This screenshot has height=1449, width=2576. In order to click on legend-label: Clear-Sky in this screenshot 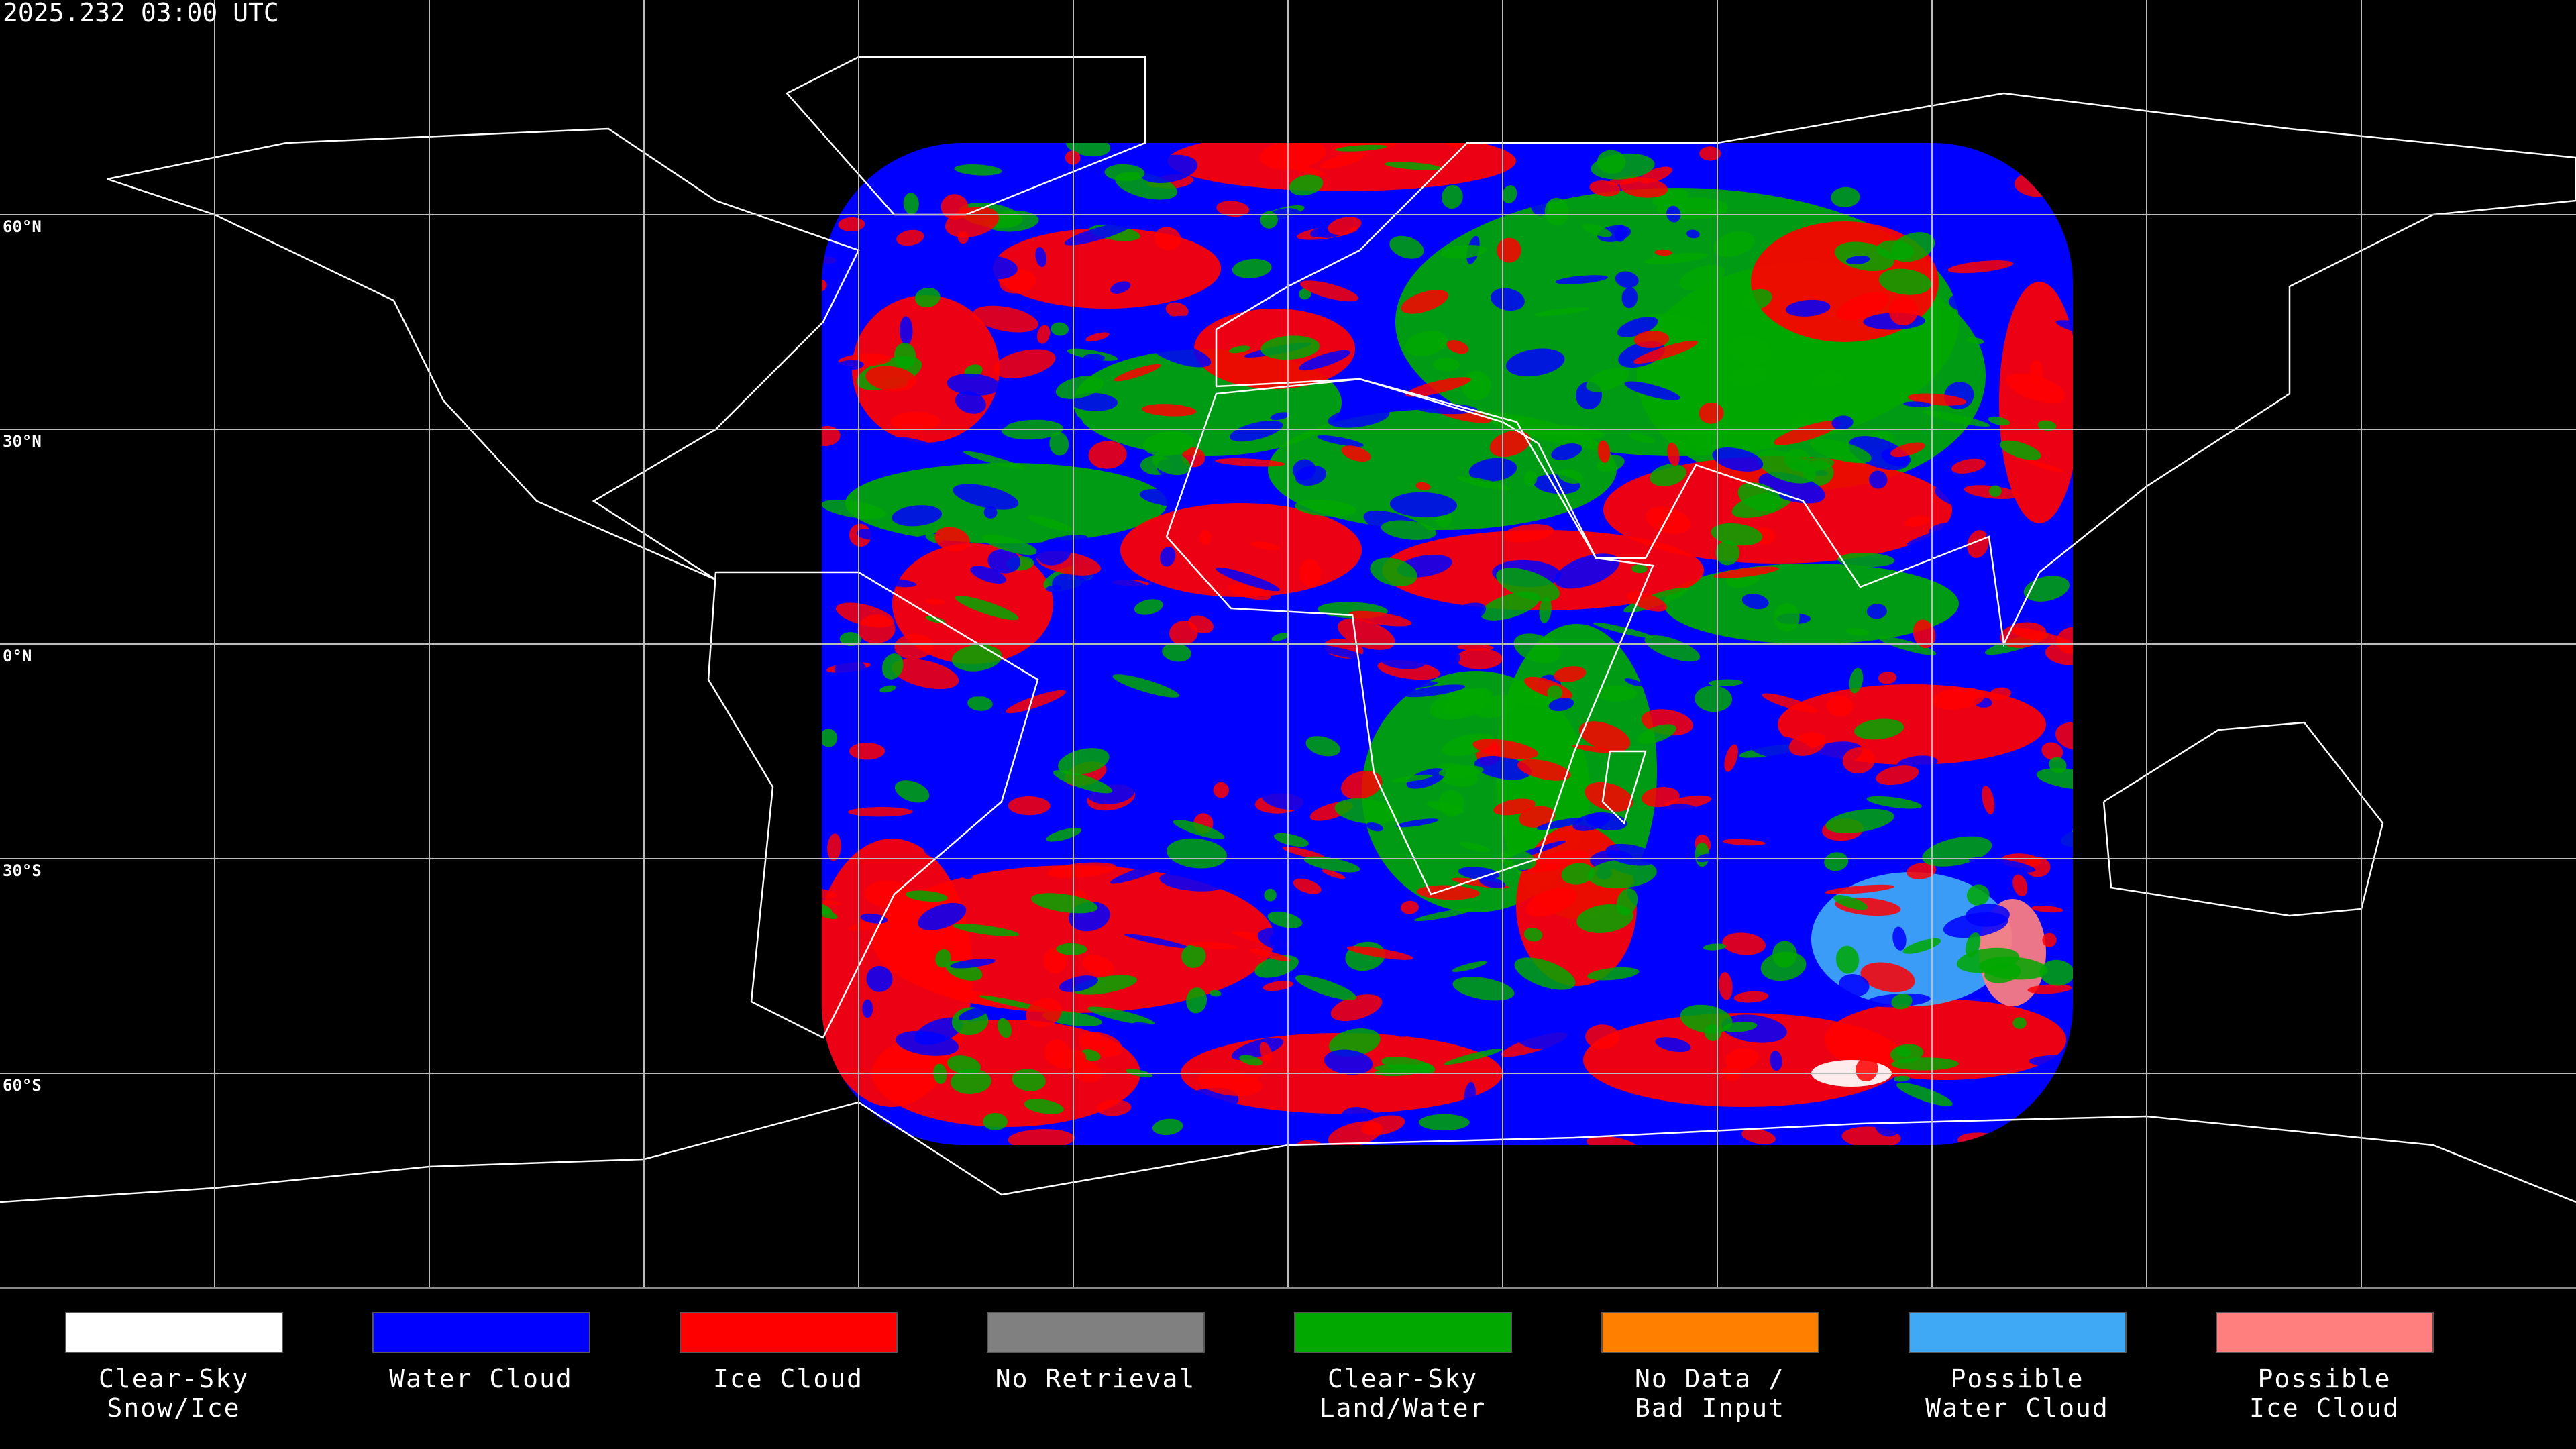, I will do `click(1403, 1378)`.